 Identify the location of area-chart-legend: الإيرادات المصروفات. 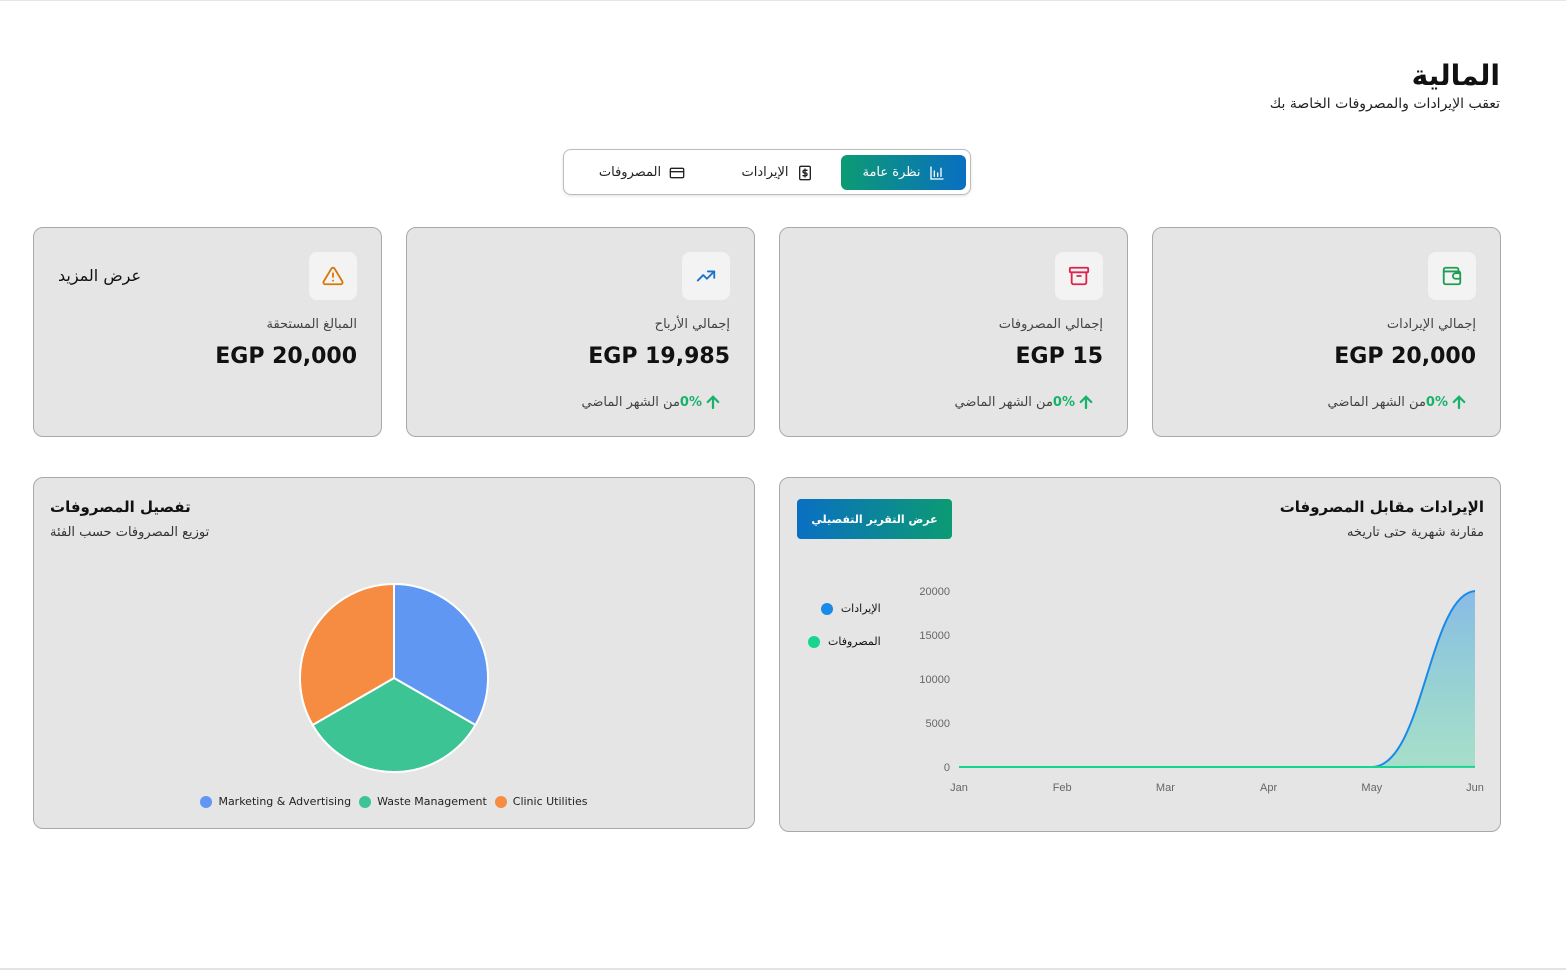
(844, 625).